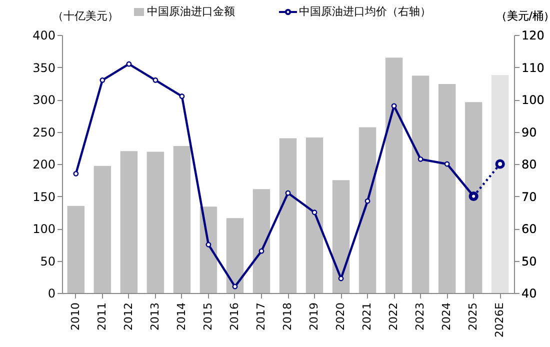 Image resolution: width=550 pixels, height=347 pixels. I want to click on y-axis-title: （十亿美元）, so click(85, 16).